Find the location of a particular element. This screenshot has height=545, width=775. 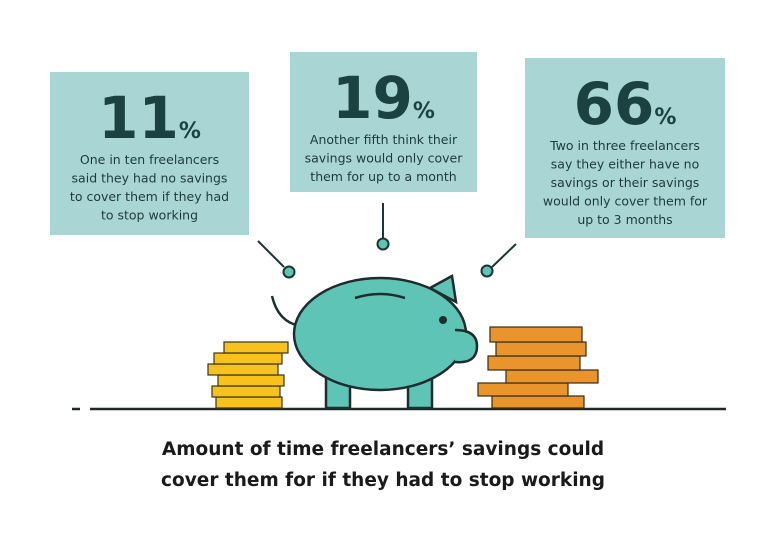

stat-description: savings or their savings is located at coordinates (625, 182).